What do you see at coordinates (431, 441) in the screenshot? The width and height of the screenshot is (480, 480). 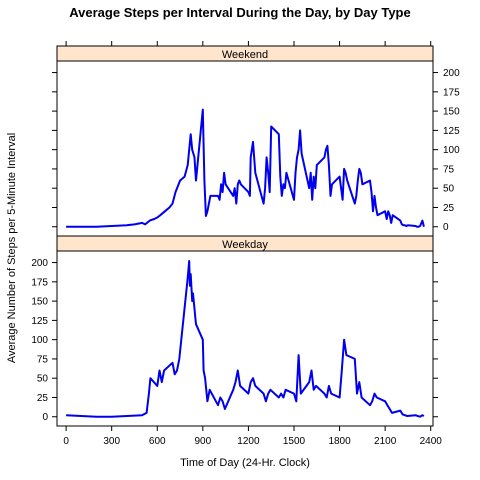 I see `x-tick-label-2400: 2400` at bounding box center [431, 441].